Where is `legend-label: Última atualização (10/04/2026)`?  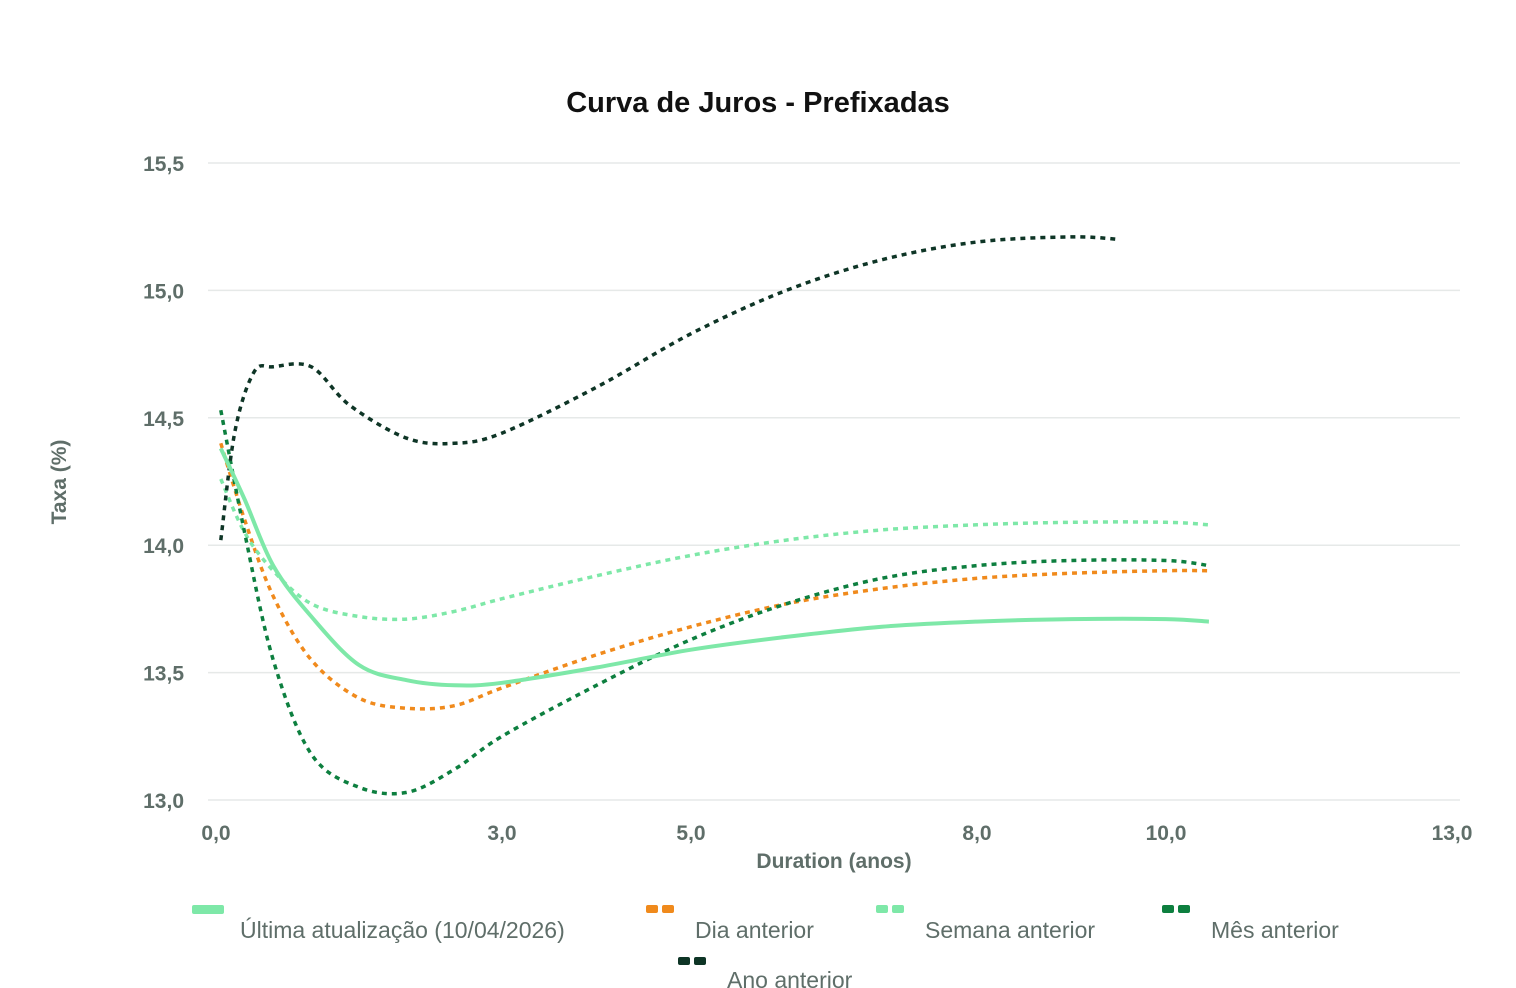
legend-label: Última atualização (10/04/2026) is located at coordinates (402, 930).